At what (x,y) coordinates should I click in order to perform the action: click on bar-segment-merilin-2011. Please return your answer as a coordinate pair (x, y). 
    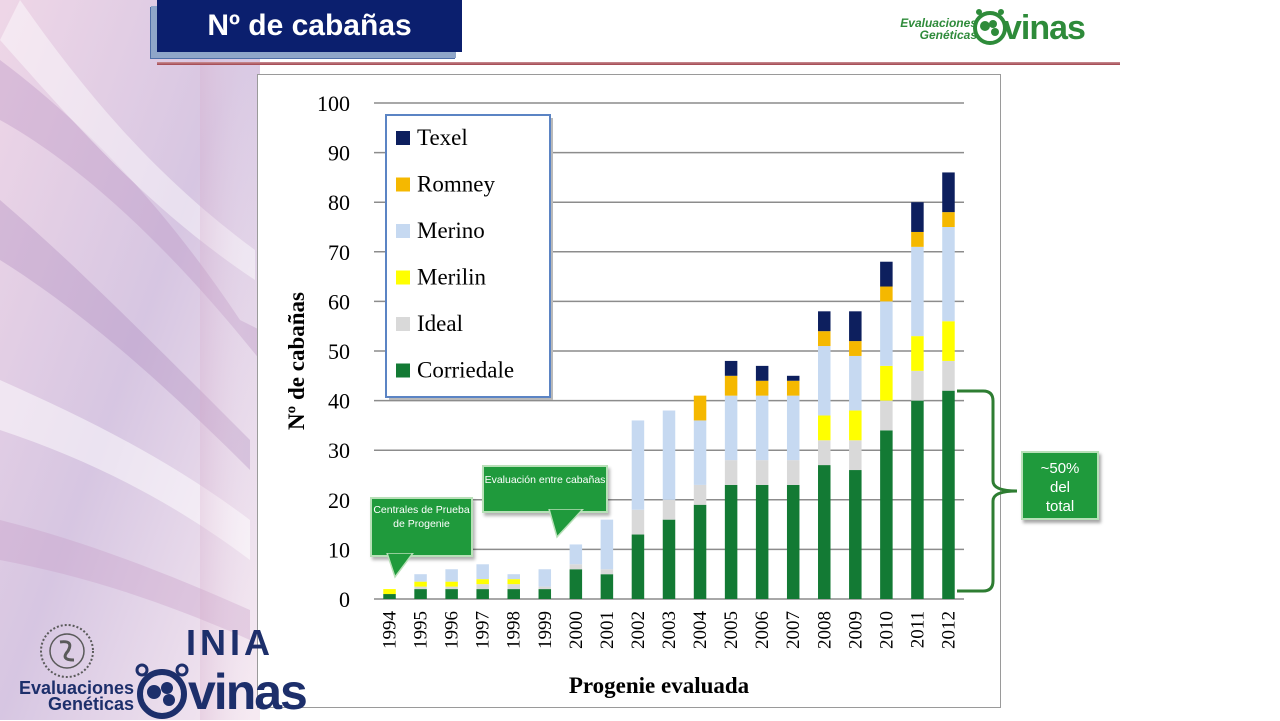
    Looking at the image, I should click on (917, 353).